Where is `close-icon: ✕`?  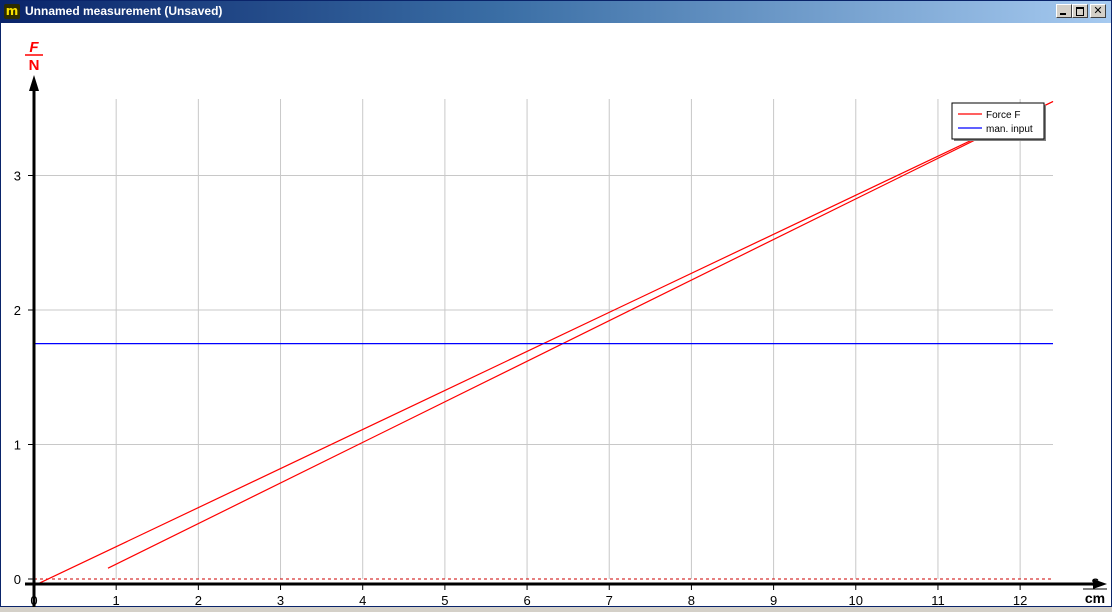
close-icon: ✕ is located at coordinates (1097, 10).